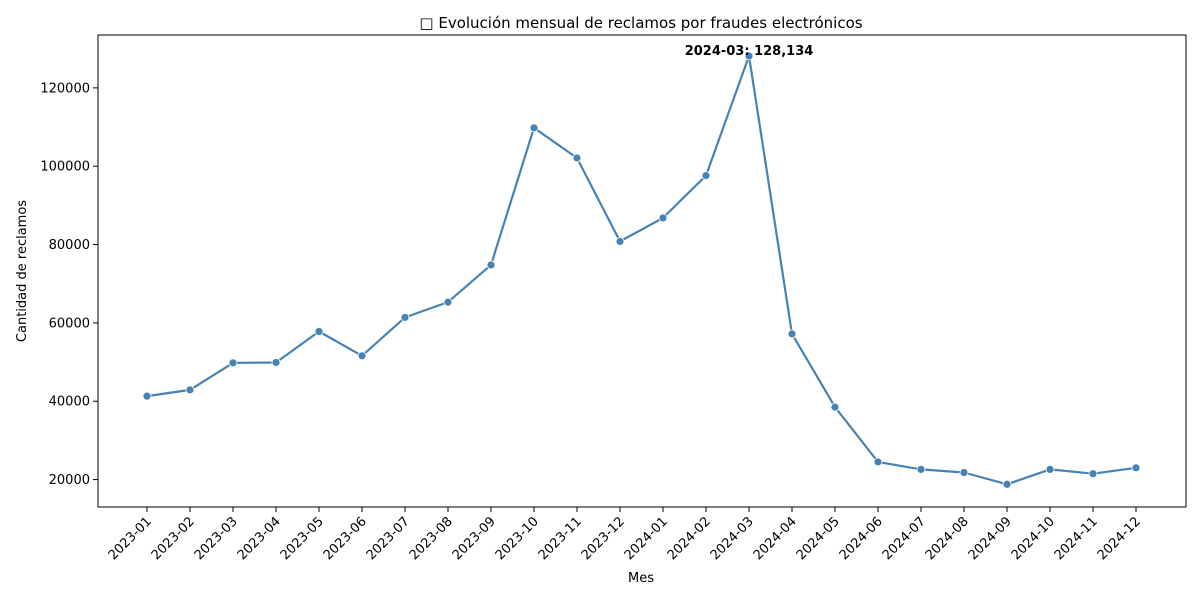 This screenshot has height=600, width=1200. Describe the element at coordinates (641, 578) in the screenshot. I see `x-axis-label: Mes` at that location.